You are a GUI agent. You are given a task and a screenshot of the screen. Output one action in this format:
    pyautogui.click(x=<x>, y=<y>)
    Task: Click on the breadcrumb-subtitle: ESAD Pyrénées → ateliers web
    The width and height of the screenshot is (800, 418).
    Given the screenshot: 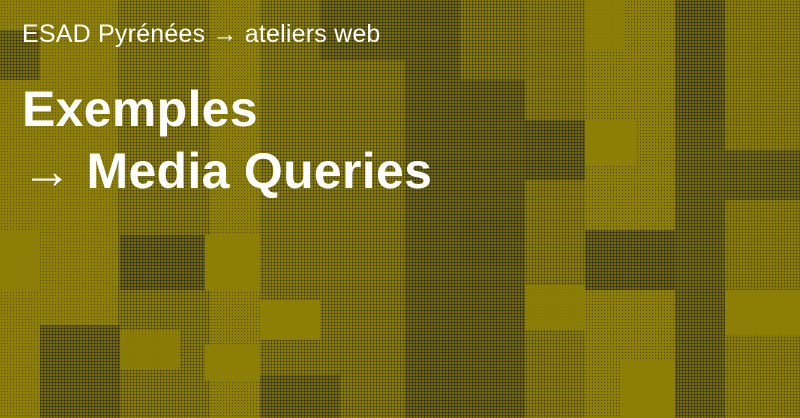 What is the action you would take?
    pyautogui.click(x=201, y=34)
    